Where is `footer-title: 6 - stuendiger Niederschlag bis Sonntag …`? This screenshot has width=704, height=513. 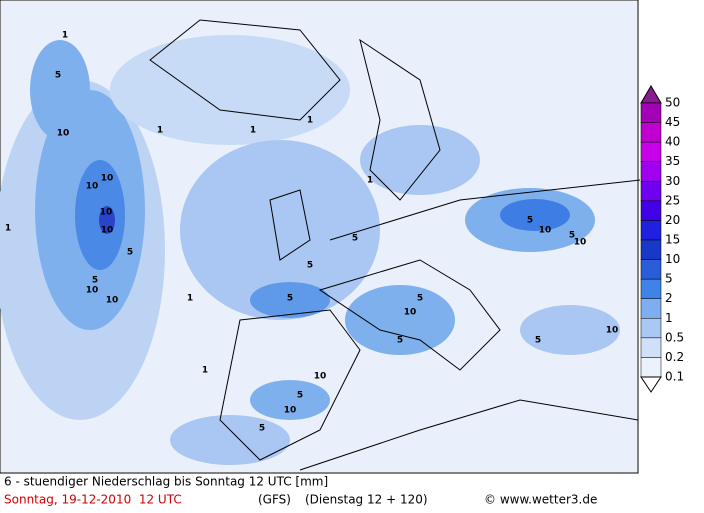
footer-title: 6 - stuendiger Niederschlag bis Sonntag … is located at coordinates (166, 482).